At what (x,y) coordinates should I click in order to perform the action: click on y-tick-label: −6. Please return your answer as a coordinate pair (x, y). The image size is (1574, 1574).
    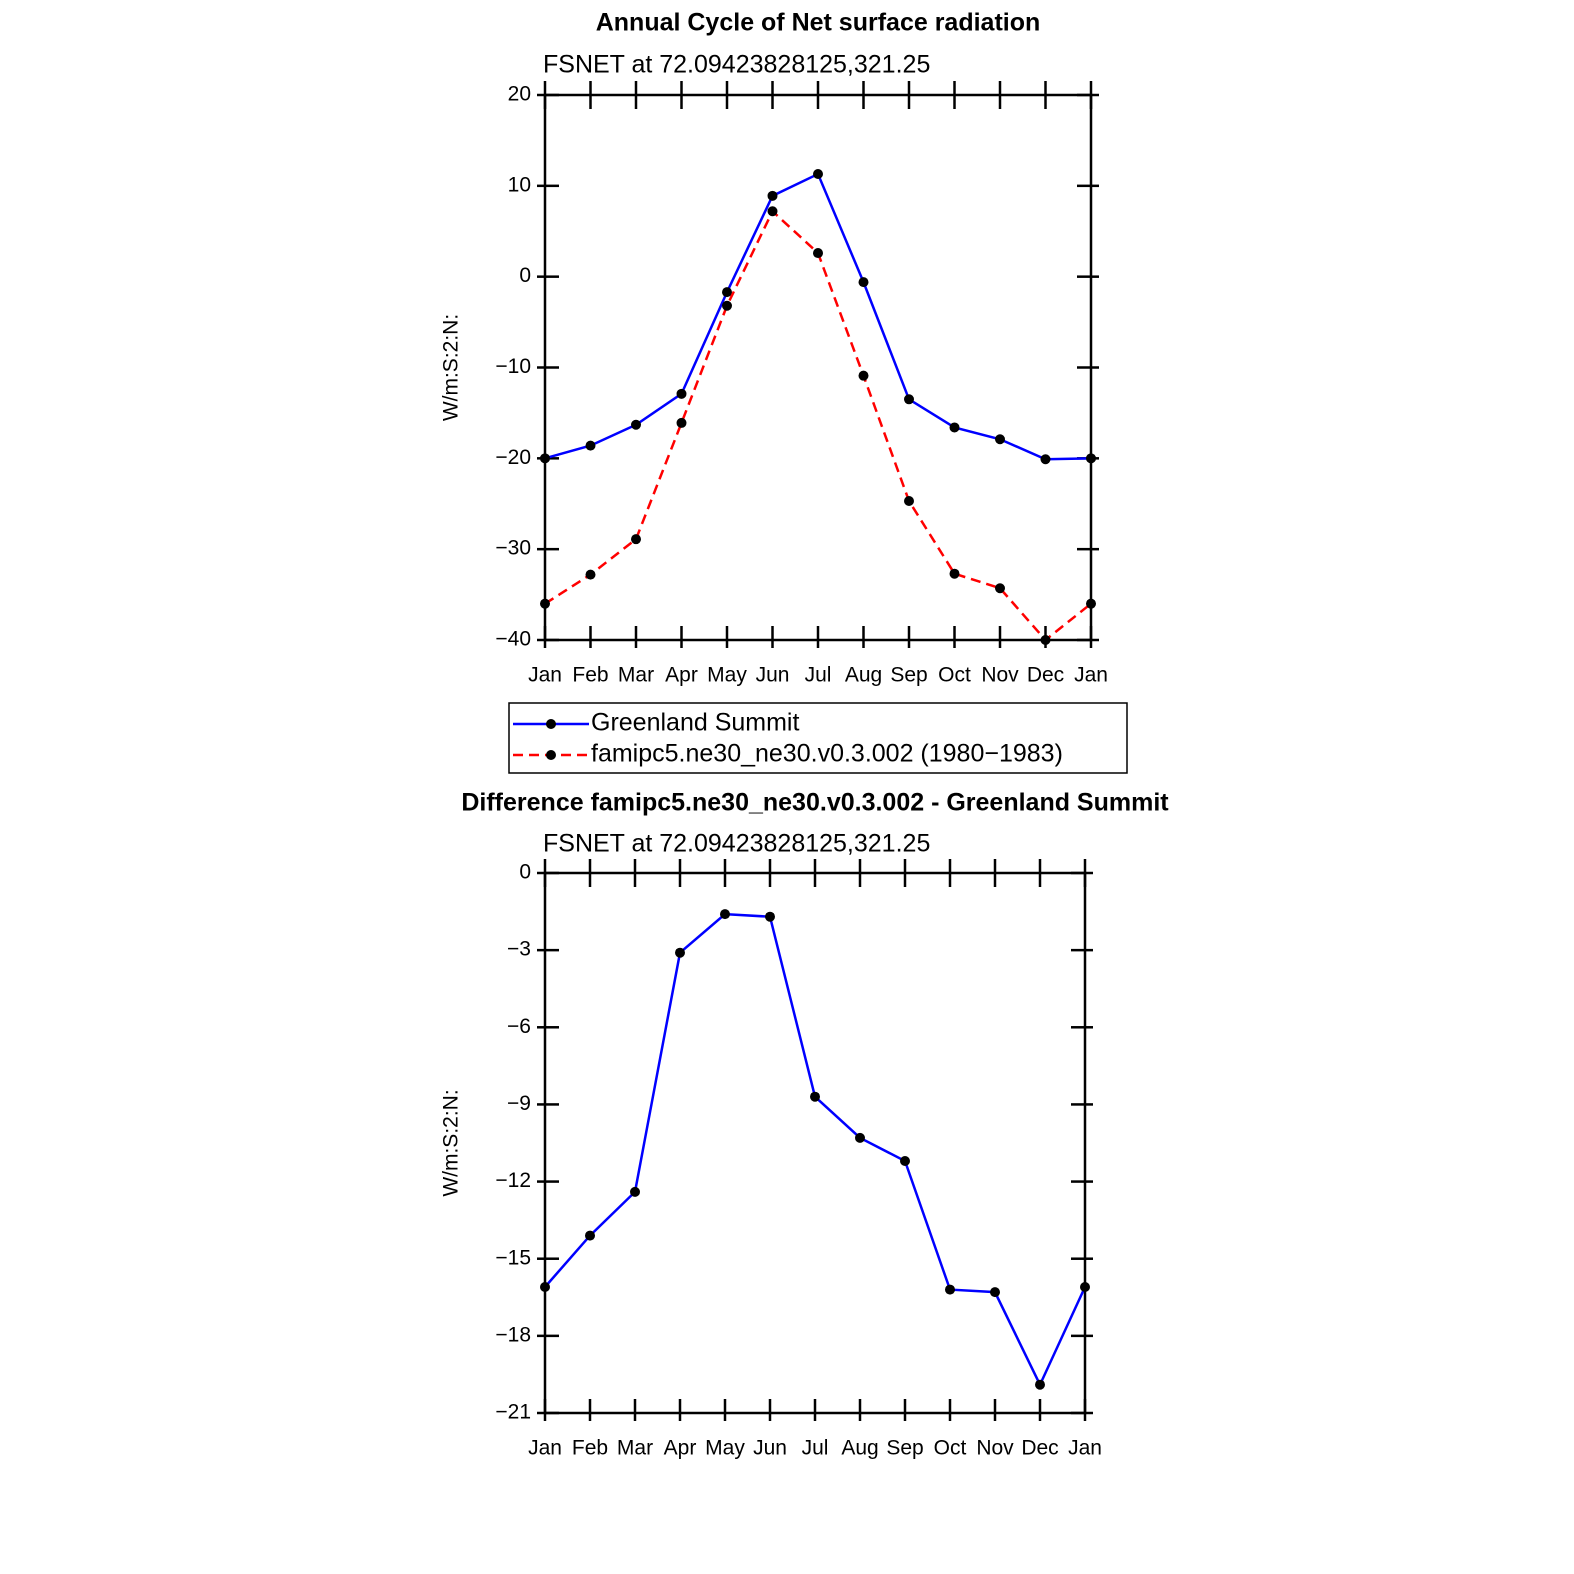
    Looking at the image, I should click on (519, 1026).